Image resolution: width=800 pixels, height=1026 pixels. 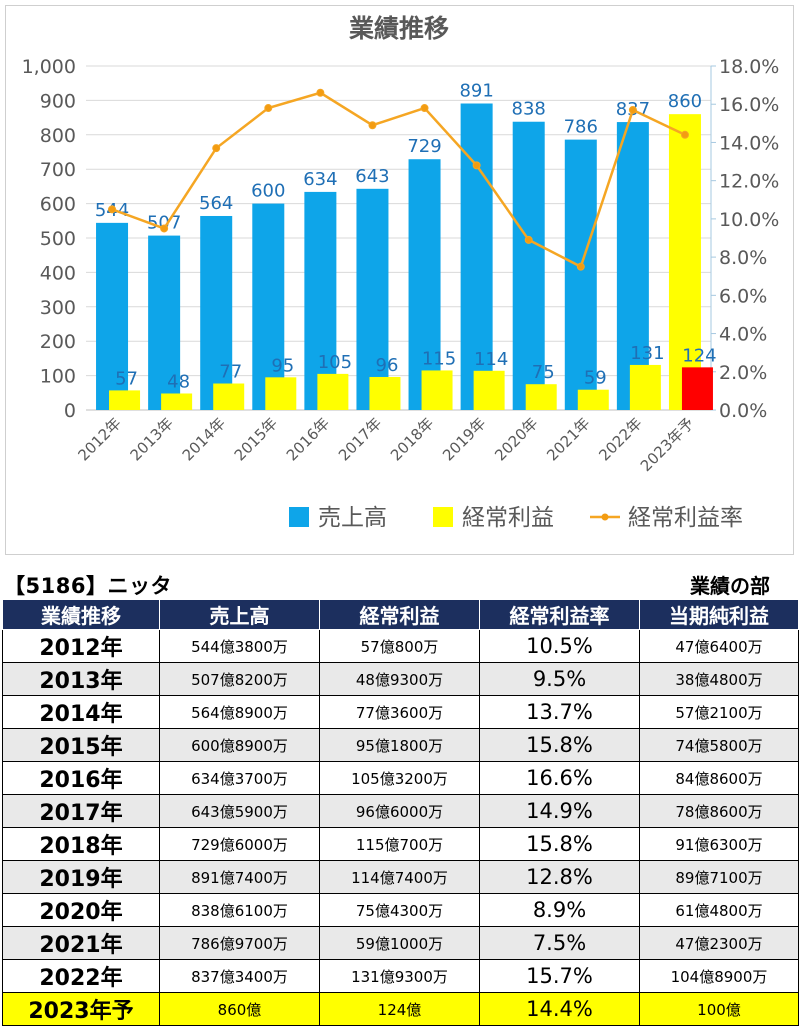 What do you see at coordinates (400, 778) in the screenshot?
I see `table-row: 2016年 634億3700万 105億3200万 16.6% 84億8600万` at bounding box center [400, 778].